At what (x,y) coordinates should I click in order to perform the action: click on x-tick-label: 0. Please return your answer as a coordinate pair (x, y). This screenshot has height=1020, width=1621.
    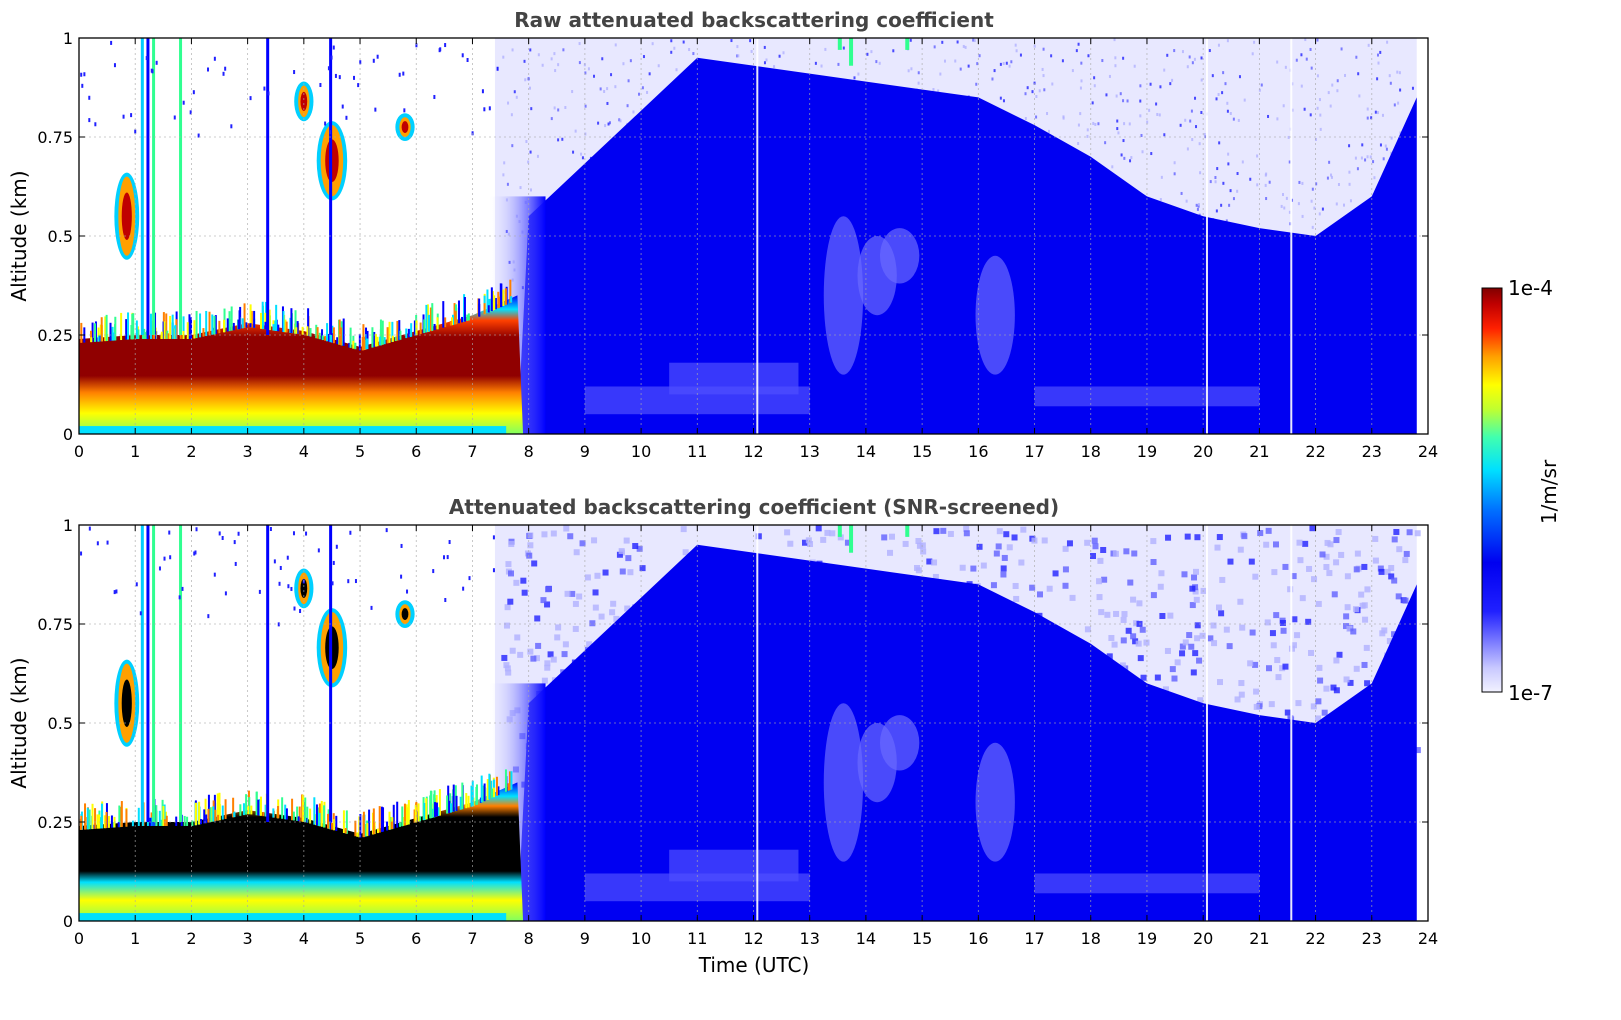
    Looking at the image, I should click on (79, 451).